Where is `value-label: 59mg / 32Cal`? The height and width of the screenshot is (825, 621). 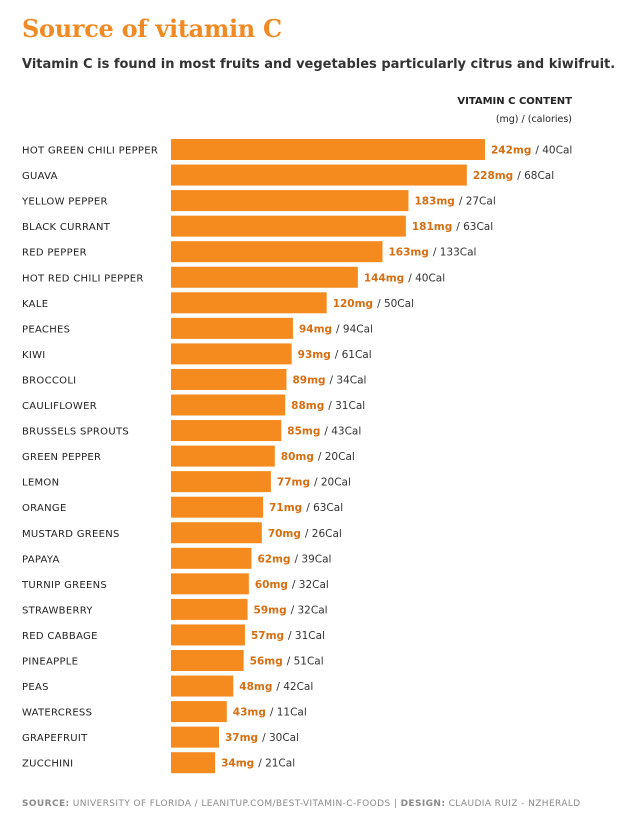
value-label: 59mg / 32Cal is located at coordinates (291, 610).